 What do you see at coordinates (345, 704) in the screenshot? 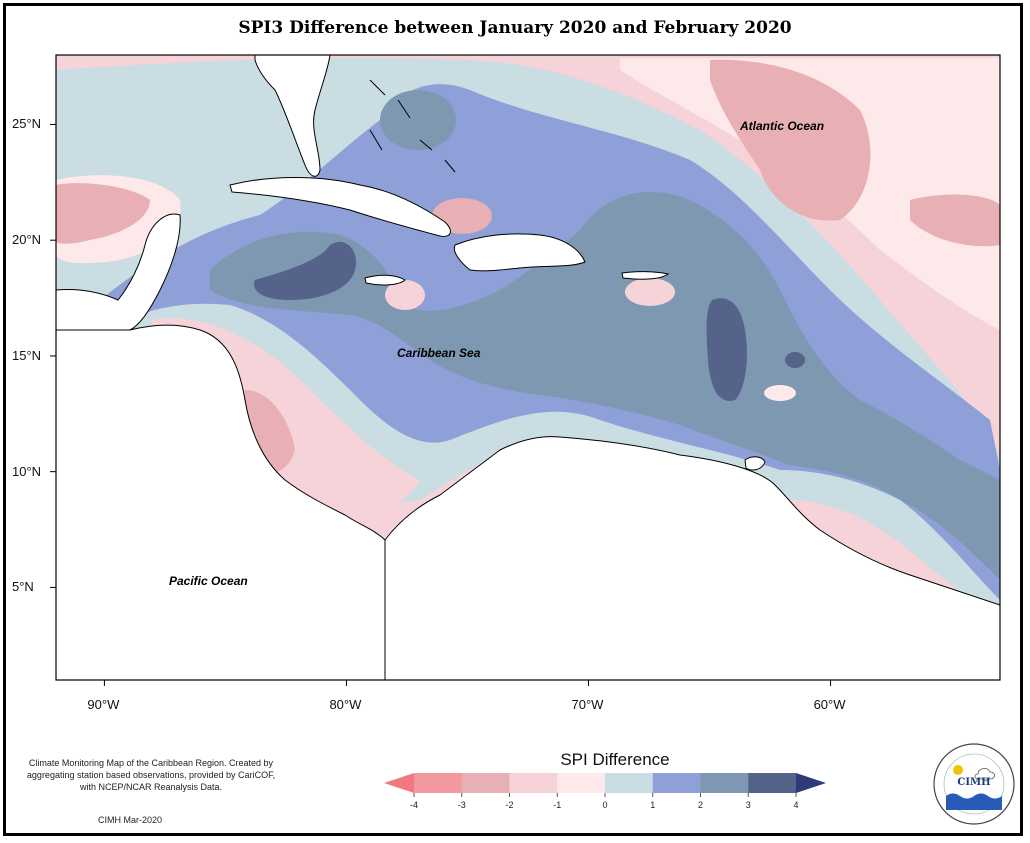
I see `lon-tick-label: 80°W` at bounding box center [345, 704].